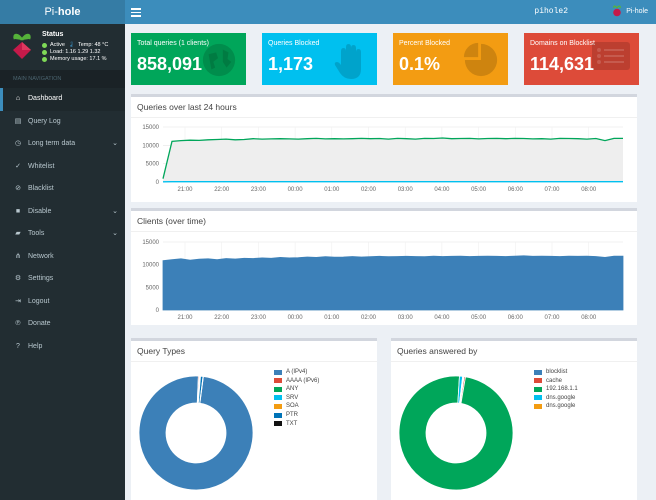 The image size is (656, 500). Describe the element at coordinates (153, 165) in the screenshot. I see `y-tick-label: 5000` at that location.